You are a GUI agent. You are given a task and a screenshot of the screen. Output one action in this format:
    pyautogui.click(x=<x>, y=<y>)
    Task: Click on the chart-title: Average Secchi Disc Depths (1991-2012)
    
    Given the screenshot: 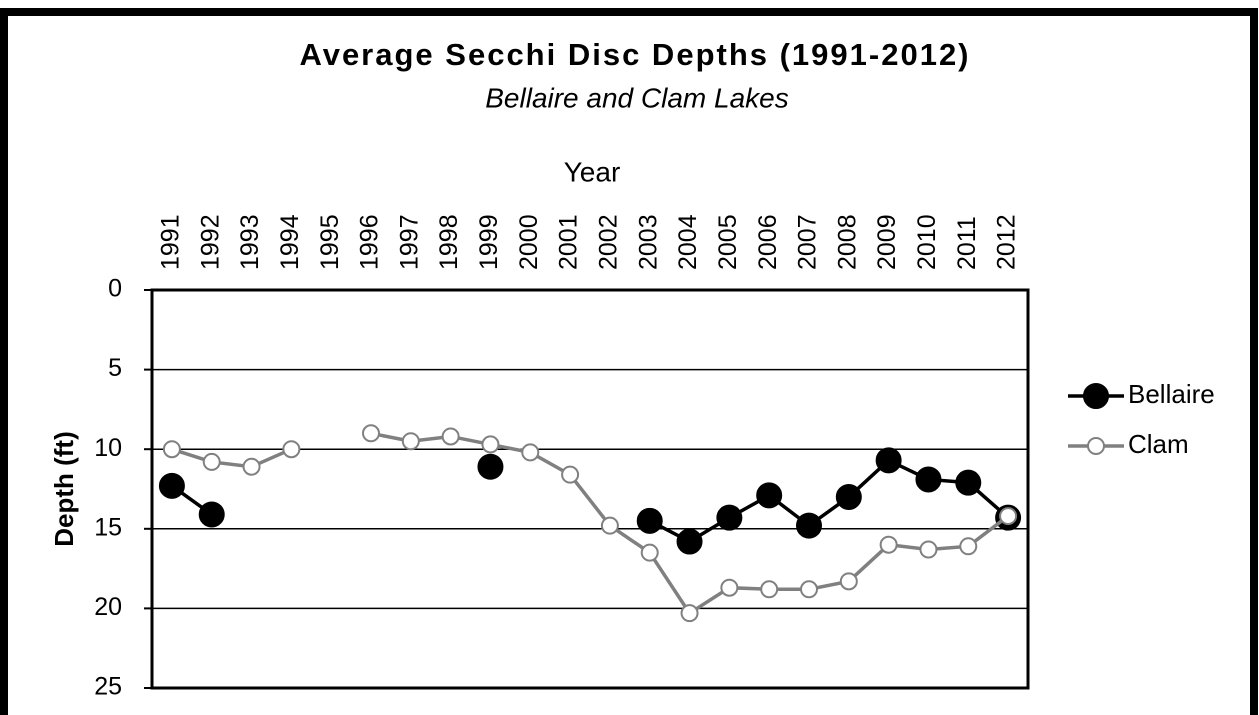 What is the action you would take?
    pyautogui.click(x=634, y=54)
    